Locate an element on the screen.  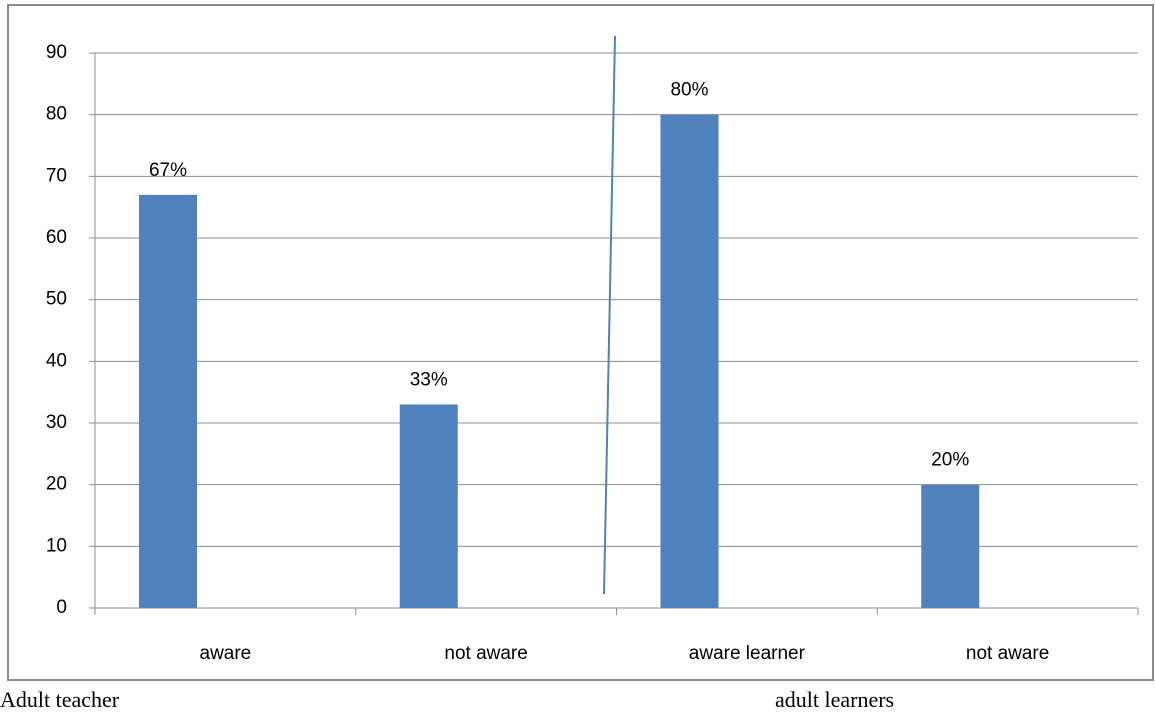
y-tick-label: 10 is located at coordinates (56, 545).